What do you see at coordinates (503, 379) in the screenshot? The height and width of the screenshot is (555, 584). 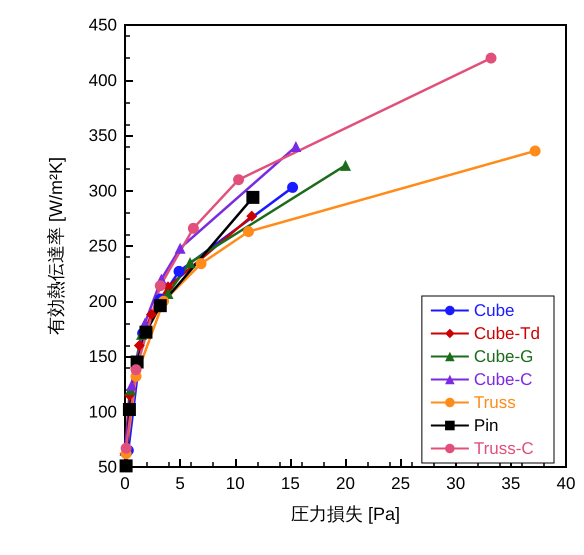 I see `legend-label: Cube-C` at bounding box center [503, 379].